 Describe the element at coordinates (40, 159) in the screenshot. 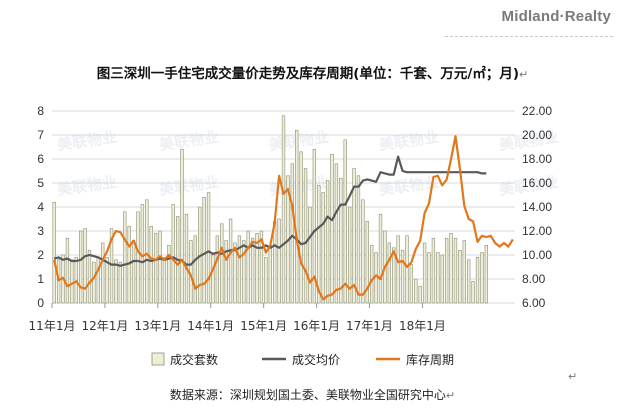

I see `y-left-tick-label: 6` at that location.